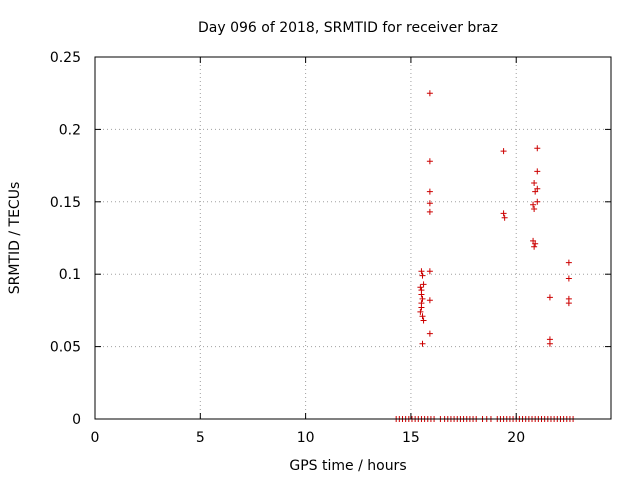  I want to click on x-tick-label: 10, so click(306, 438).